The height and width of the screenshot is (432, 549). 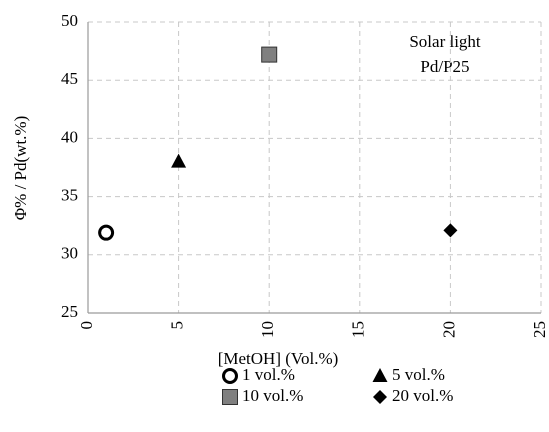 What do you see at coordinates (445, 41) in the screenshot?
I see `annotation: Solar light` at bounding box center [445, 41].